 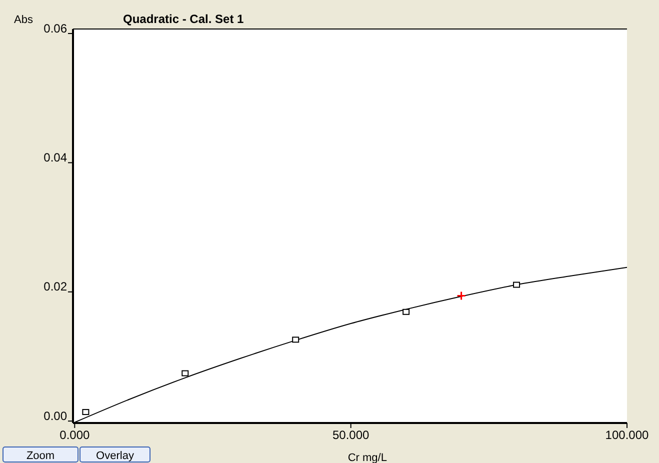 I want to click on x-tick-label: 0.000, so click(x=75, y=435).